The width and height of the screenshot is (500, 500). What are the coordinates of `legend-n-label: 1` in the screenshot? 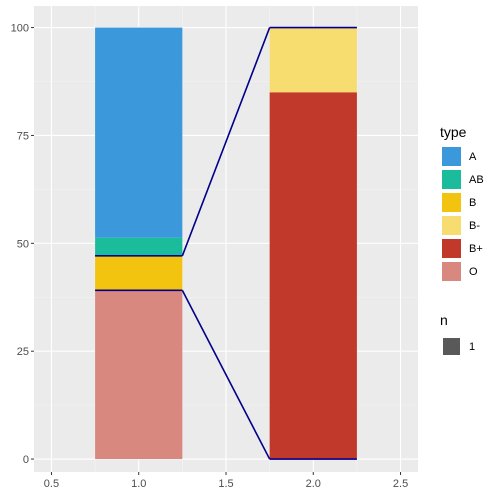 It's located at (472, 347).